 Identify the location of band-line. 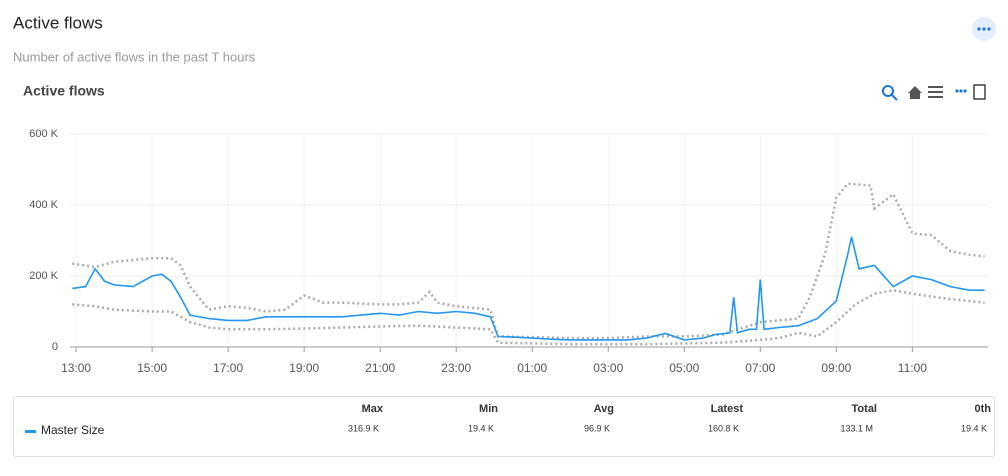
(528, 317).